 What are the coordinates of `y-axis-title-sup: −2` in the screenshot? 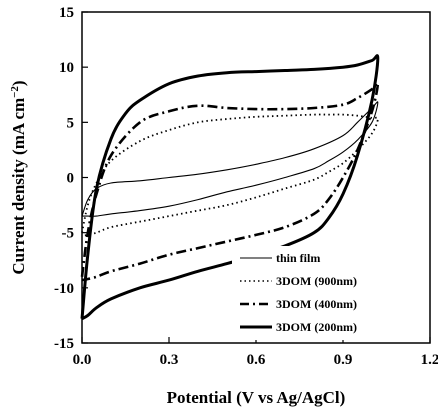 It's located at (15, 92).